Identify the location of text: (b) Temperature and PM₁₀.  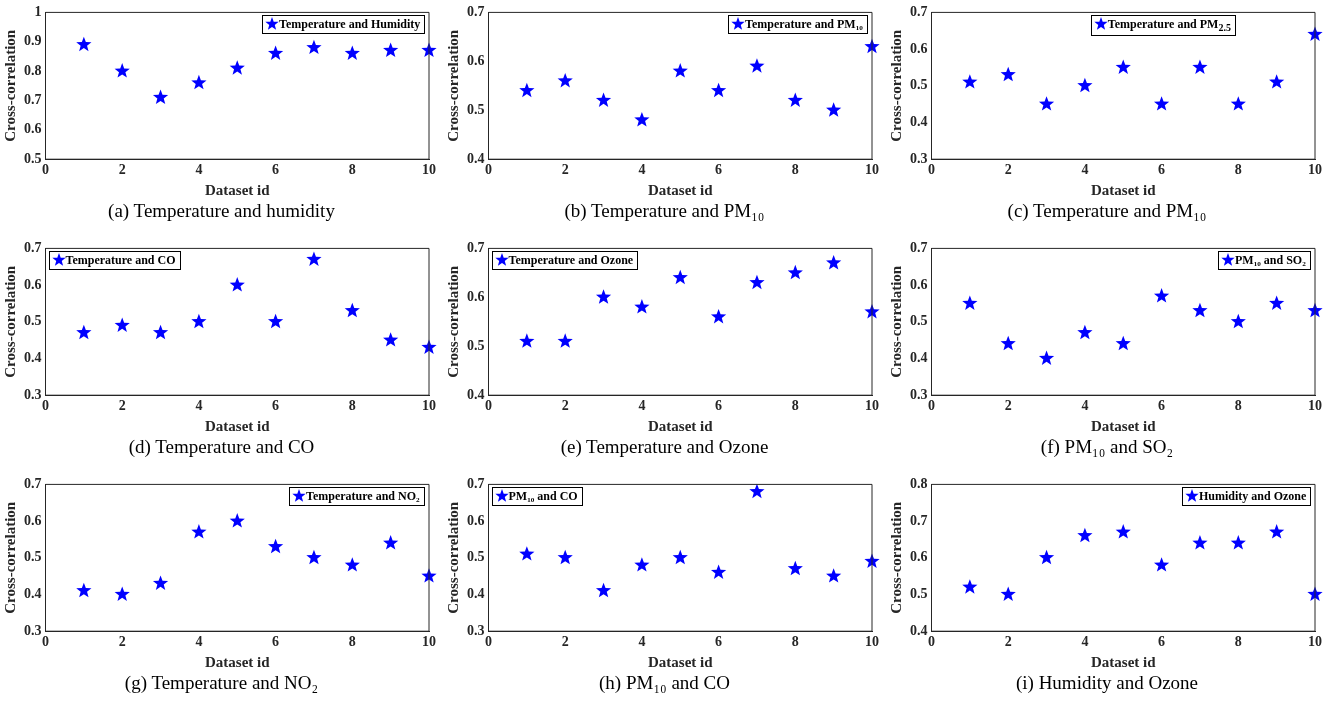
(664, 211).